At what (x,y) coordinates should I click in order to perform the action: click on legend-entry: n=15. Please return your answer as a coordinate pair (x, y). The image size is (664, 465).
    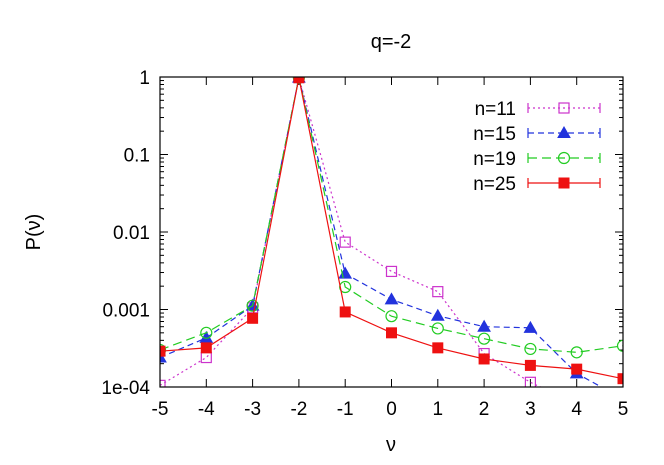
    Looking at the image, I should click on (537, 134).